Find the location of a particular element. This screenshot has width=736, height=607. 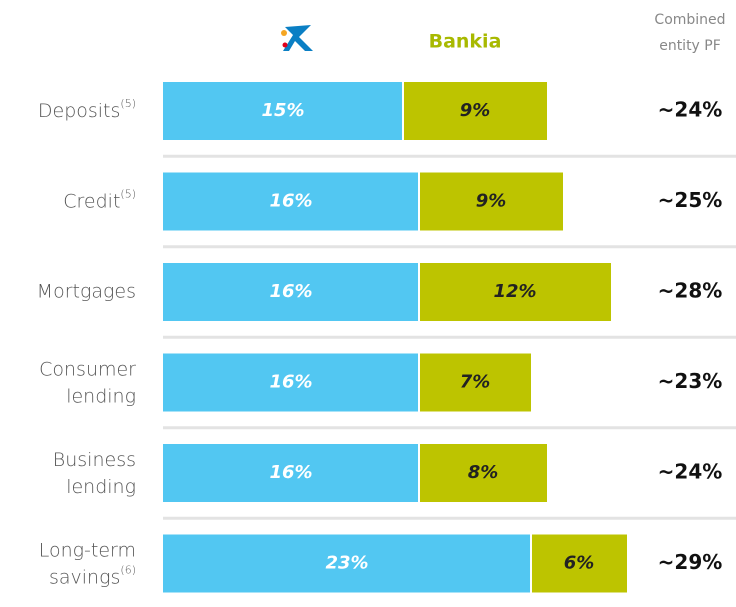

total-label: ~29% is located at coordinates (690, 562).